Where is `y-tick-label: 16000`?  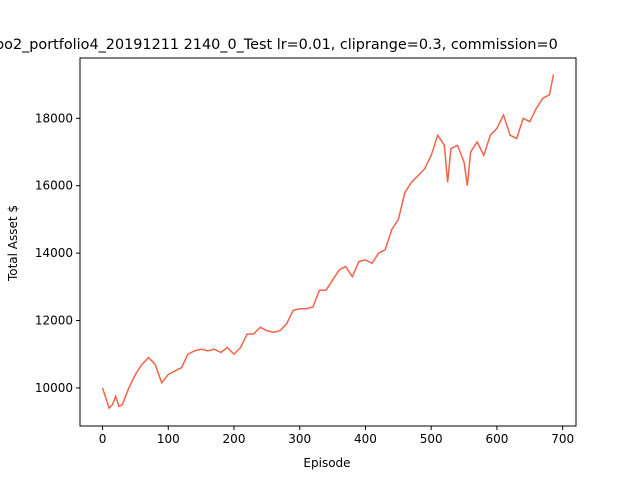
y-tick-label: 16000 is located at coordinates (54, 186).